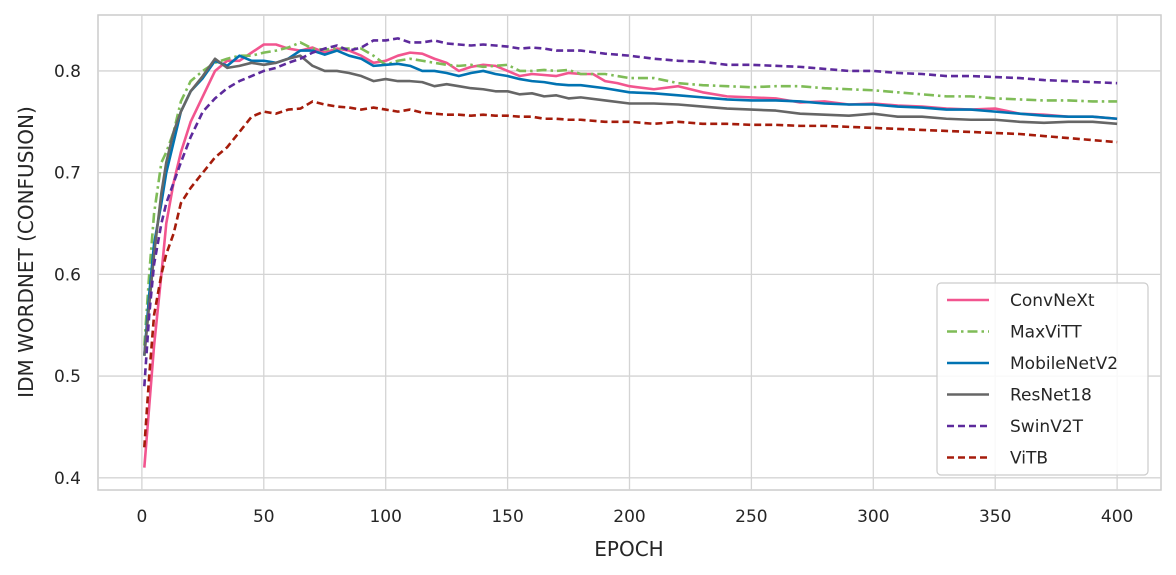  Describe the element at coordinates (1052, 301) in the screenshot. I see `legend-label: ConvNeXt` at that location.